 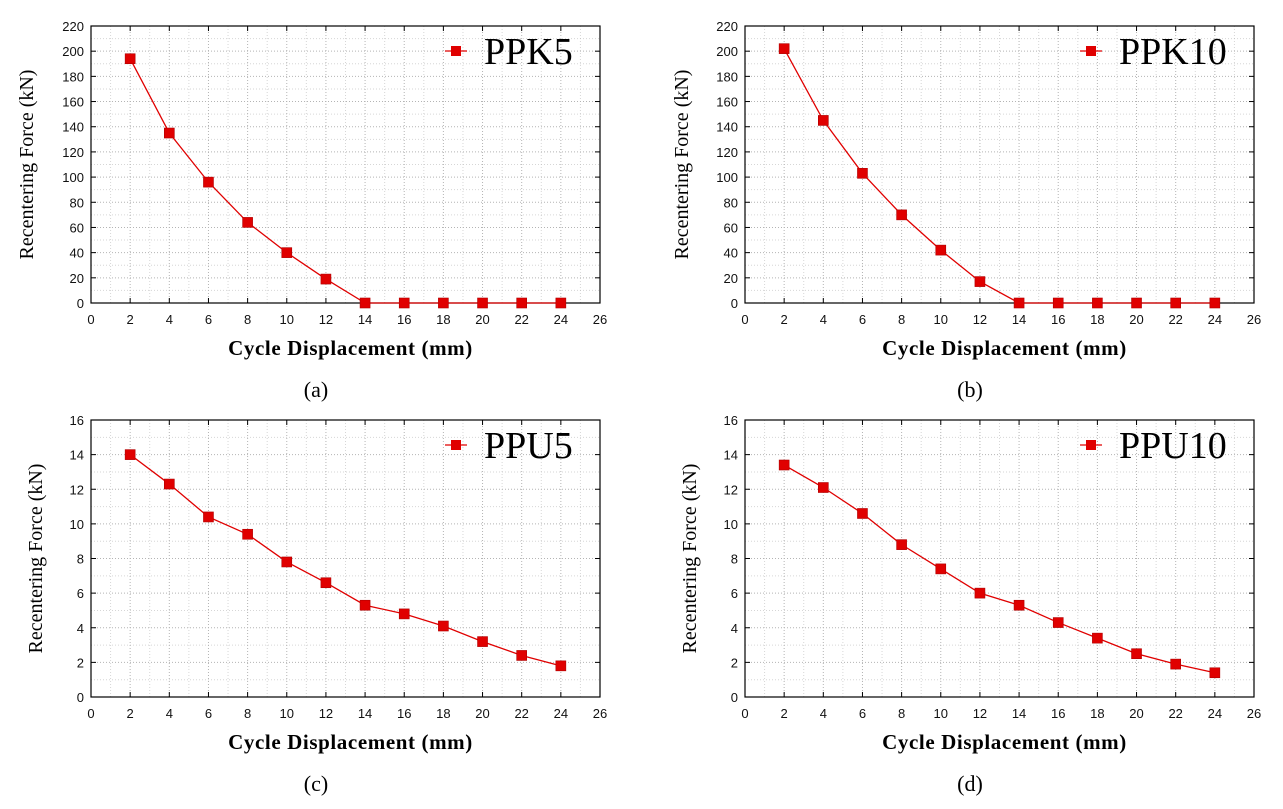 What do you see at coordinates (731, 253) in the screenshot?
I see `y-tick-label: 40` at bounding box center [731, 253].